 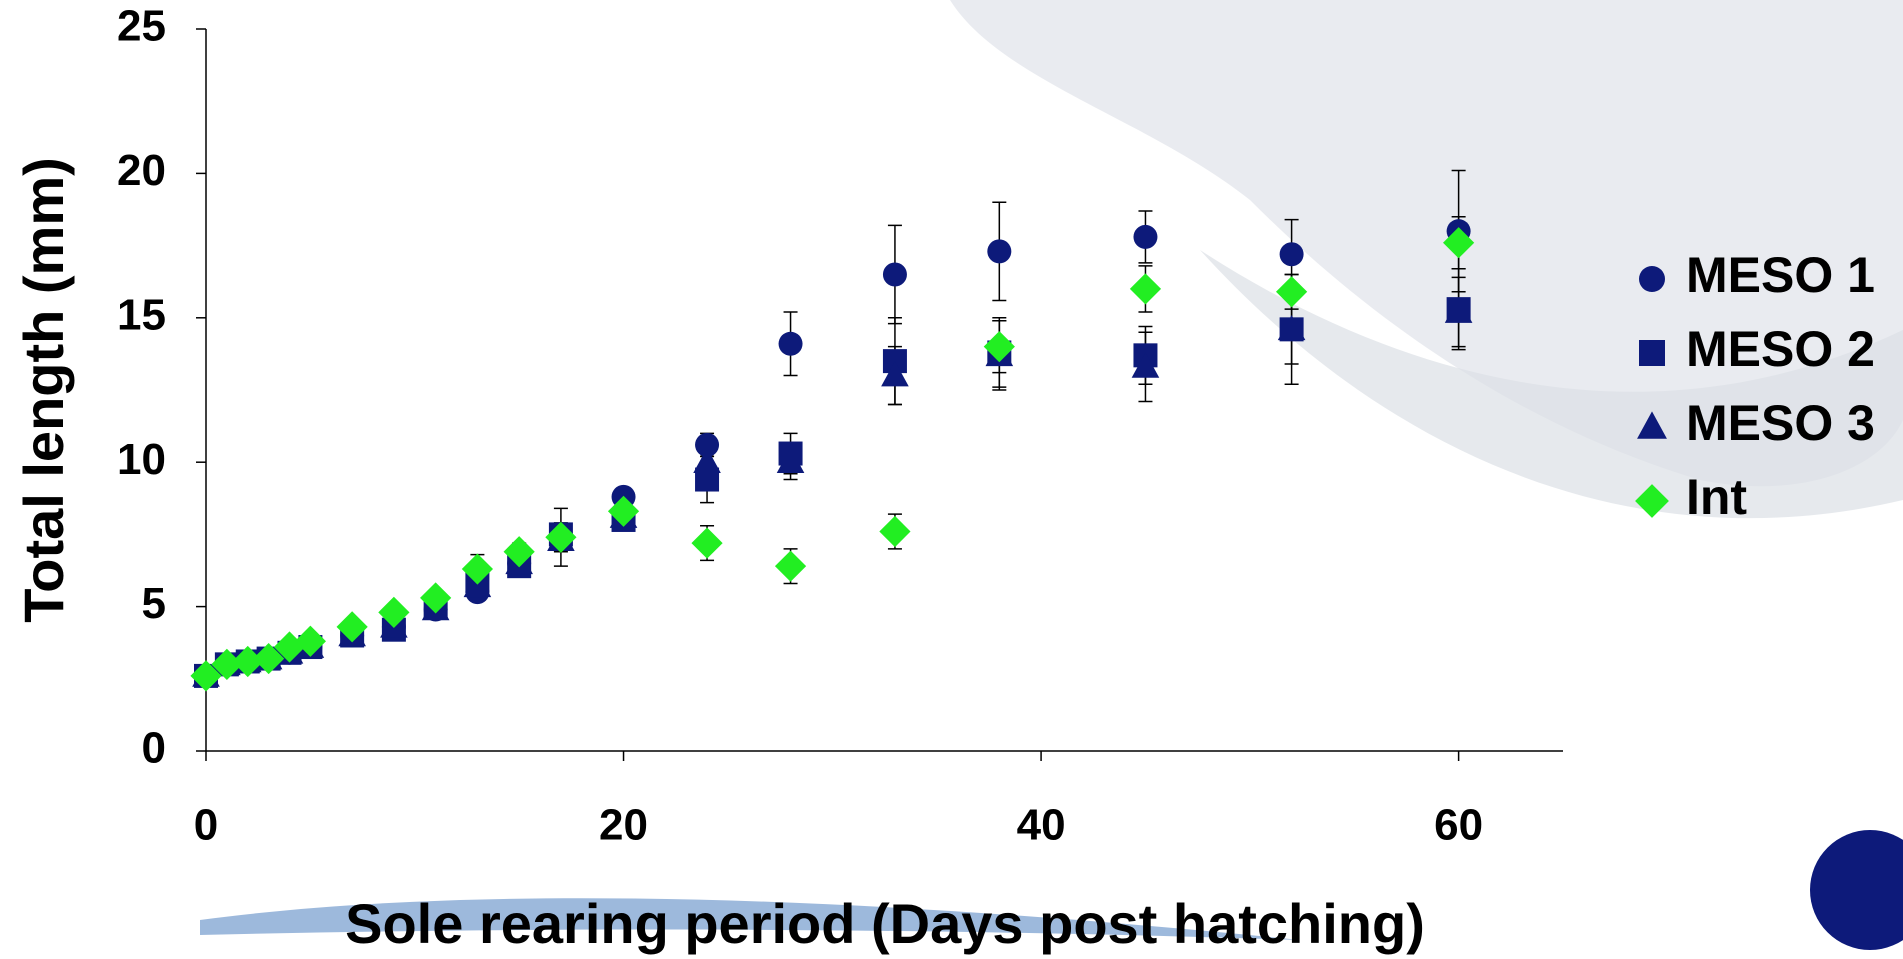 I want to click on legend-label: MESO 2, so click(x=1780, y=349).